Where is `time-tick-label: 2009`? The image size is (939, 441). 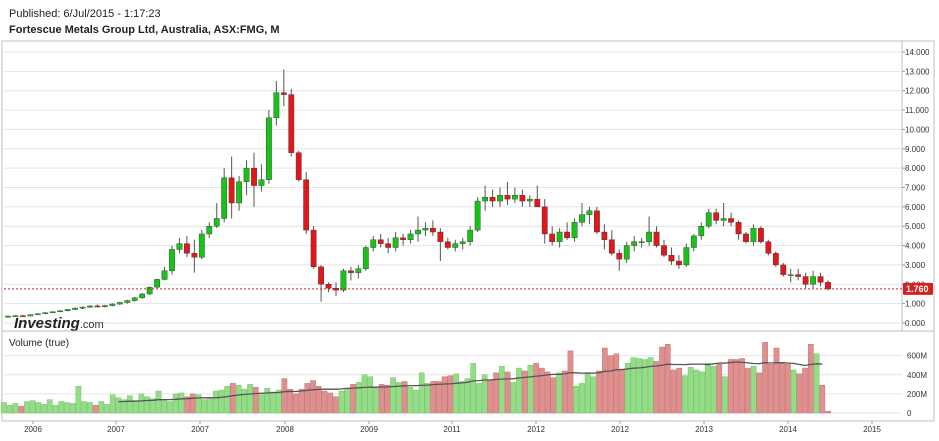
time-tick-label: 2009 is located at coordinates (369, 429).